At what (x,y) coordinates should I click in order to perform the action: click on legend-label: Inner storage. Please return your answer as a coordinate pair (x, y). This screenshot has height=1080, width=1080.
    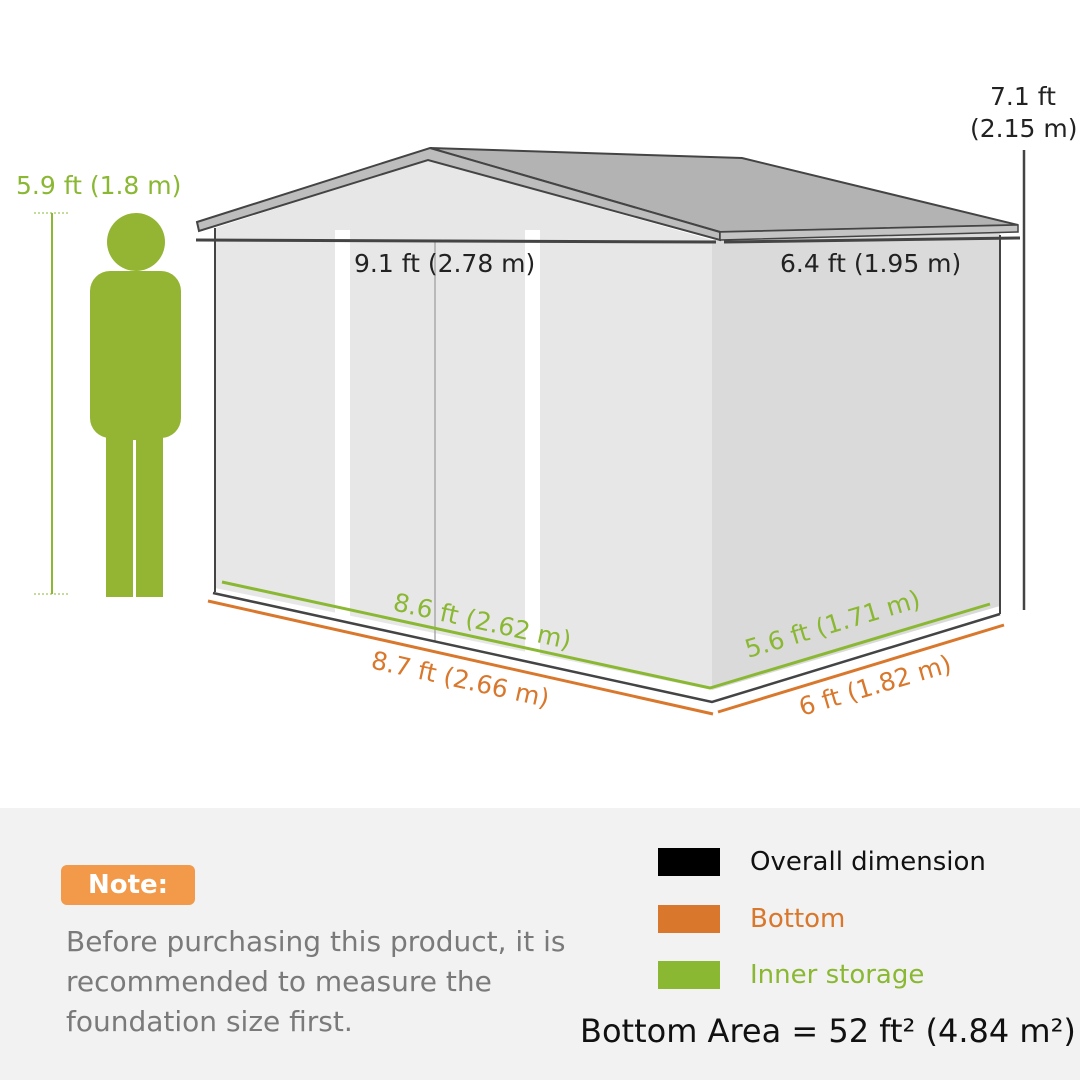
    Looking at the image, I should click on (837, 975).